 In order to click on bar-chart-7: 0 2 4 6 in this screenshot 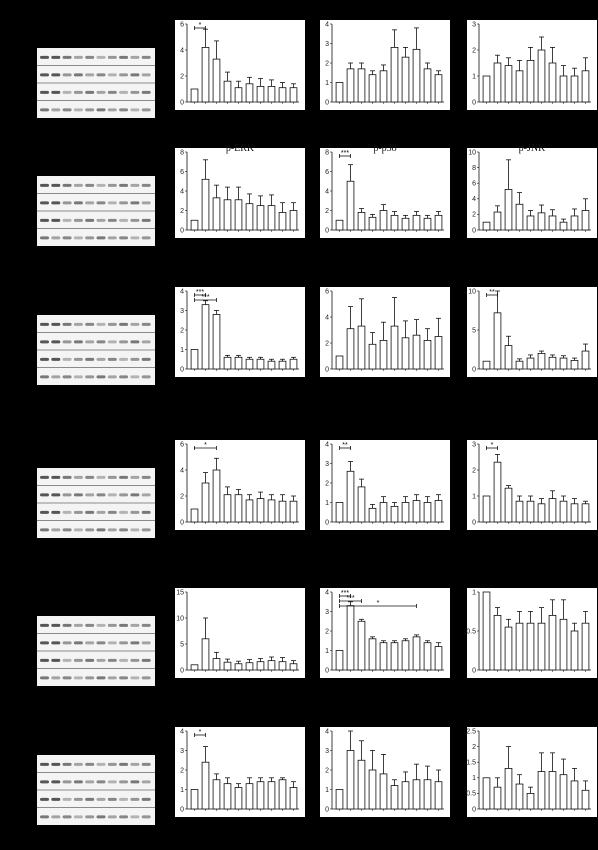, I will do `click(385, 332)`.